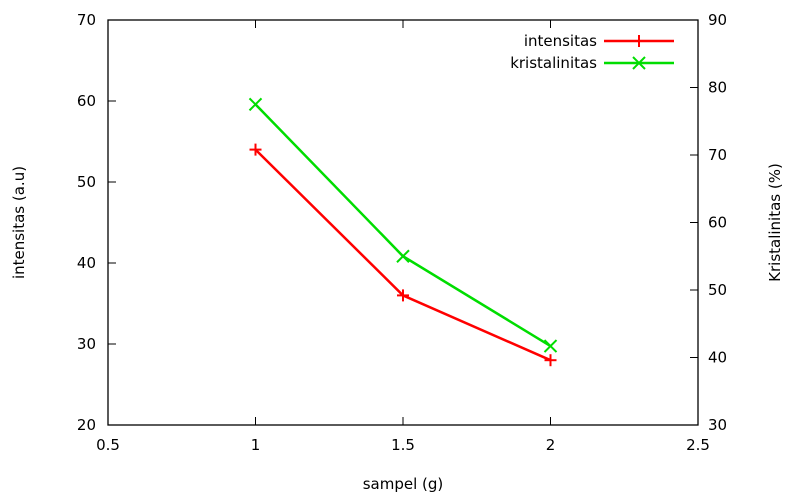  What do you see at coordinates (553, 63) in the screenshot?
I see `legend-label-kristalinitas: kristalinitas` at bounding box center [553, 63].